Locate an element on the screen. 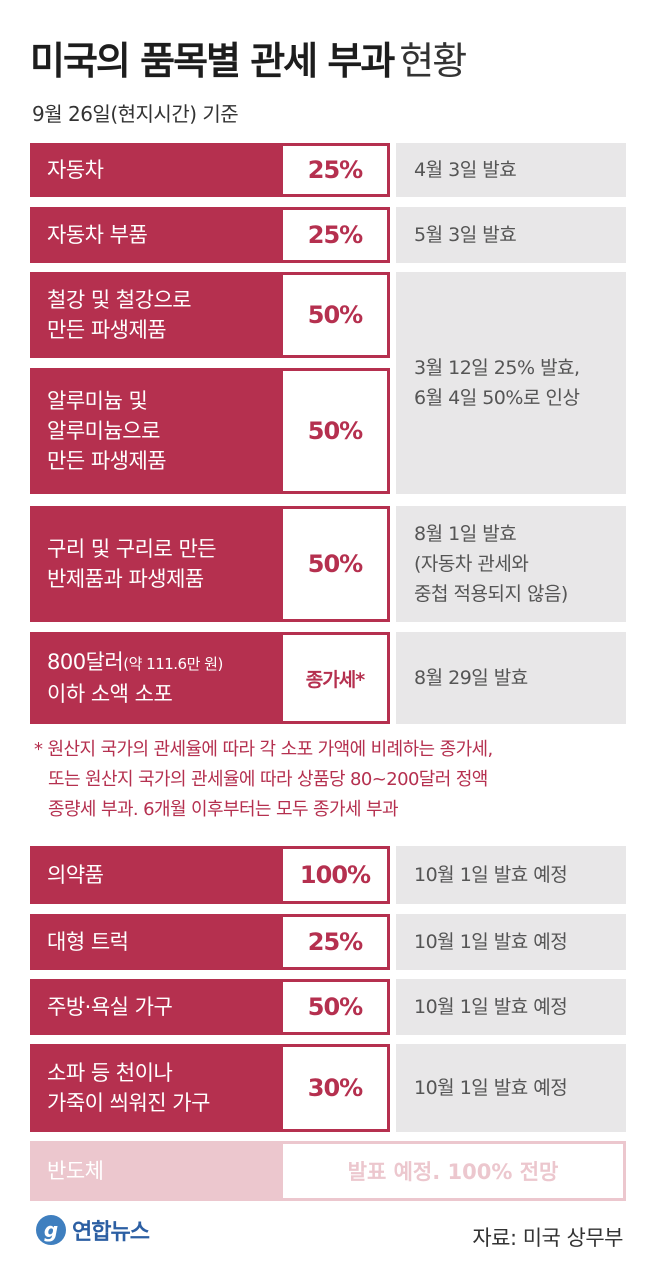  category-label: 의약품 is located at coordinates (155, 875).